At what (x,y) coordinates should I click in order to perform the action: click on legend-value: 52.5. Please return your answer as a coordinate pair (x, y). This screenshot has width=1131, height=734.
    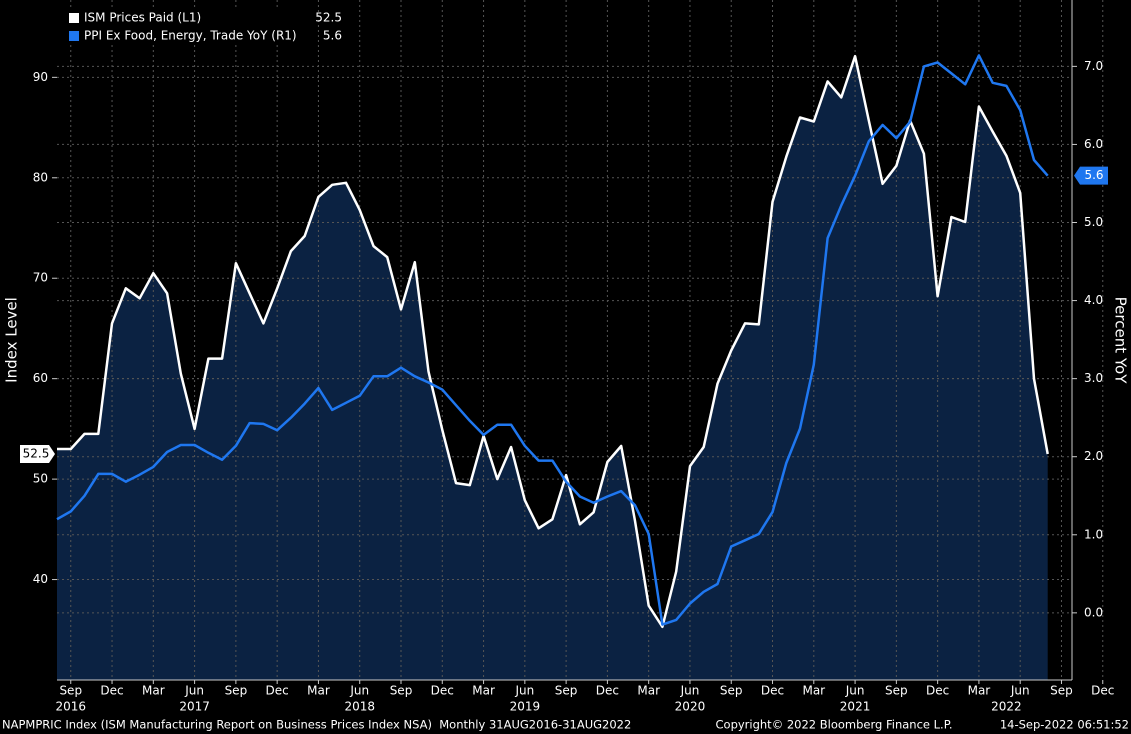
    Looking at the image, I should click on (328, 18).